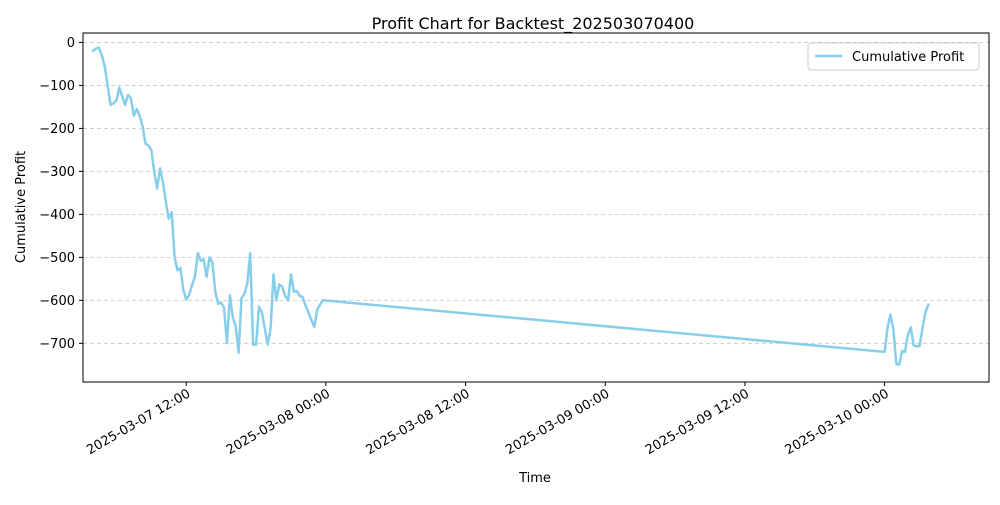  I want to click on legend: Cumulative Profit, so click(893, 56).